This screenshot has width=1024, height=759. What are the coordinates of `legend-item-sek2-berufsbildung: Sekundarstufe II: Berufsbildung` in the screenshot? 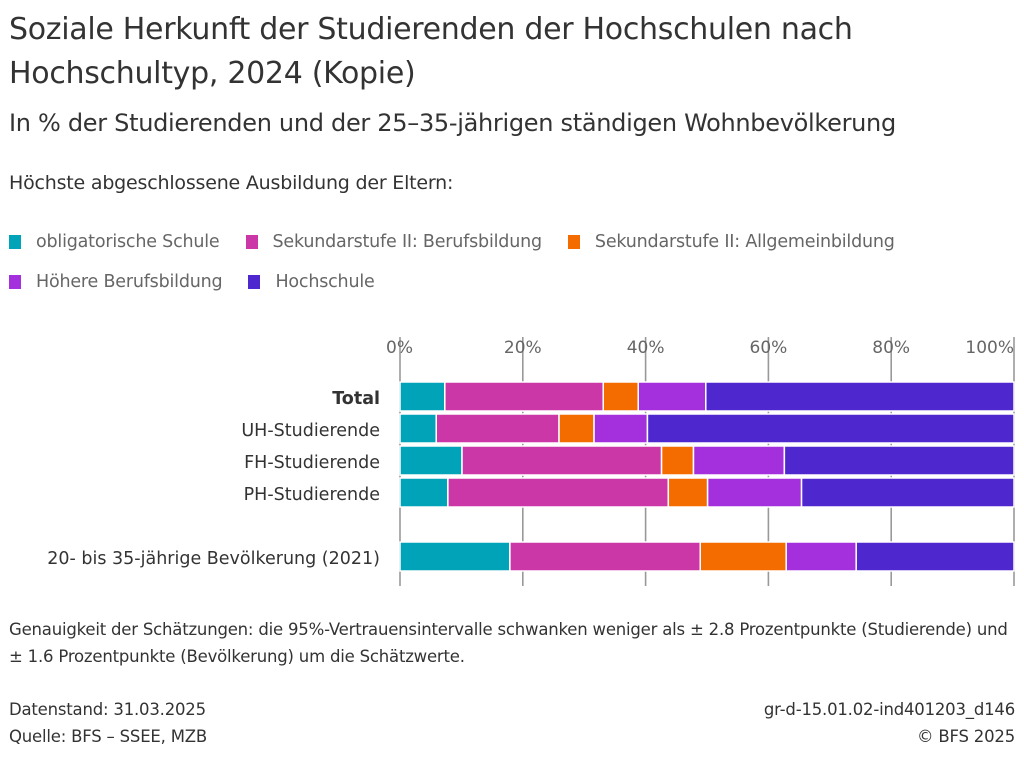 It's located at (394, 242).